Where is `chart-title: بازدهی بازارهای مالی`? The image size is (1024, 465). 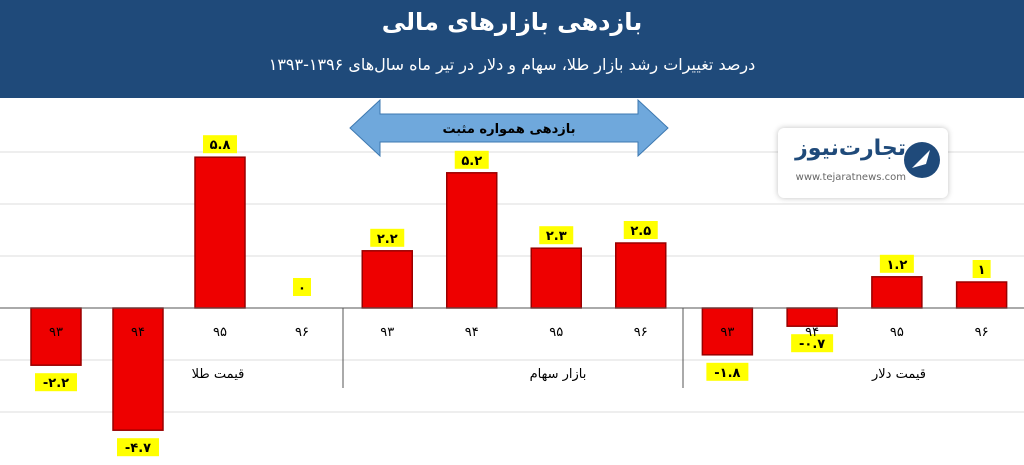 chart-title: بازدهی بازارهای مالی is located at coordinates (512, 22).